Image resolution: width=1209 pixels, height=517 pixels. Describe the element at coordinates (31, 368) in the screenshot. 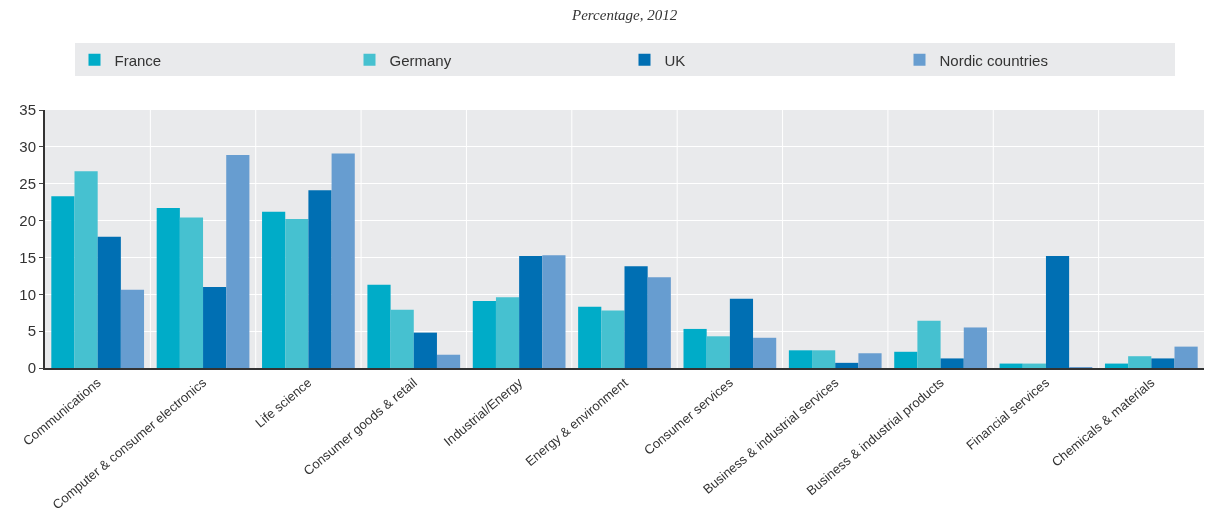

I see `y-tick-label: 0` at that location.